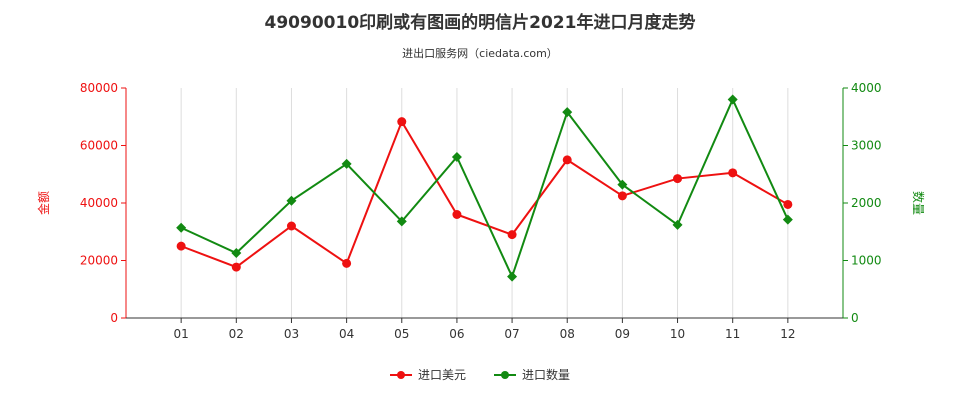 The height and width of the screenshot is (400, 960). What do you see at coordinates (480, 374) in the screenshot?
I see `legend: 进口美元 进口数量` at bounding box center [480, 374].